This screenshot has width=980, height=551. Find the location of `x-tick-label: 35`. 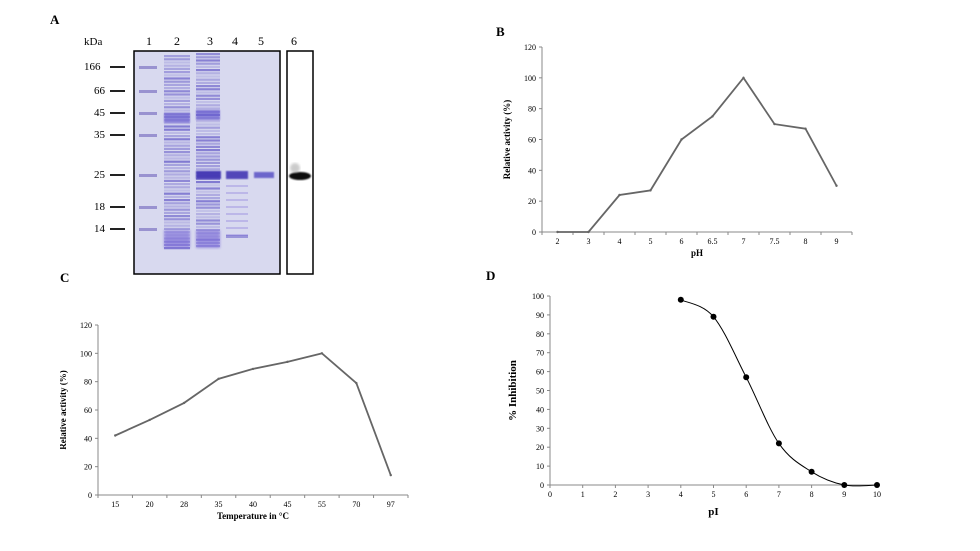

x-tick-label: 35 is located at coordinates (219, 504).